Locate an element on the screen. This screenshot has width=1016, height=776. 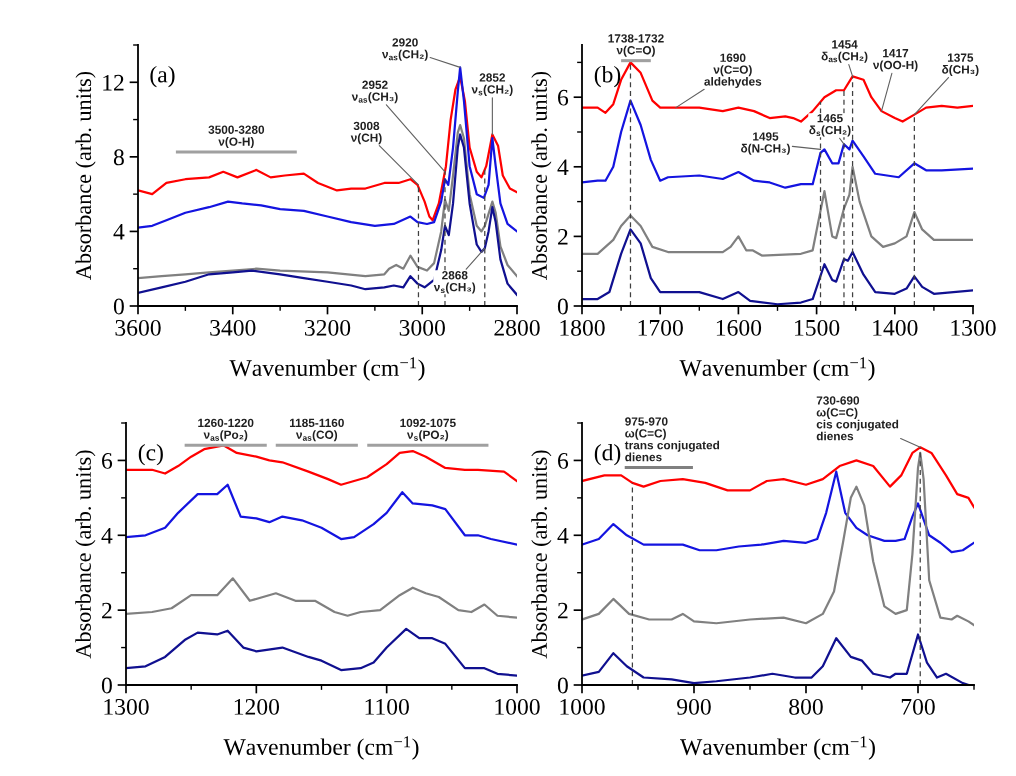
annotation: 2952 ν$_{as}$(CH₃) is located at coordinates (374, 92).